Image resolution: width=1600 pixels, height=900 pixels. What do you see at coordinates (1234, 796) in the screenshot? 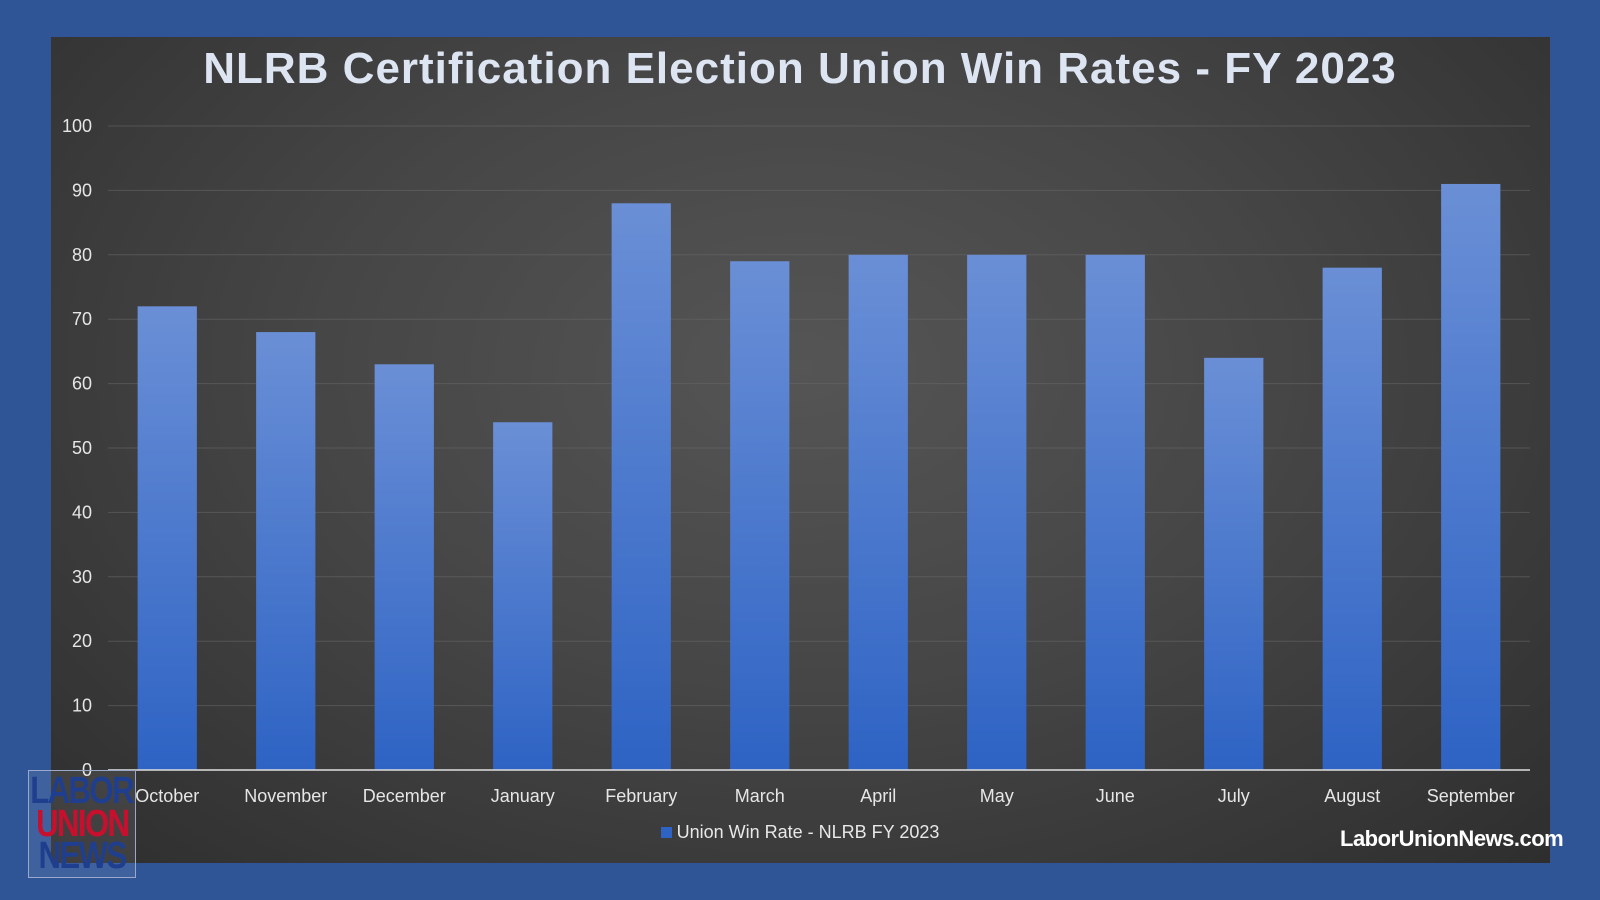
I see `x-tick-label-july: July` at bounding box center [1234, 796].